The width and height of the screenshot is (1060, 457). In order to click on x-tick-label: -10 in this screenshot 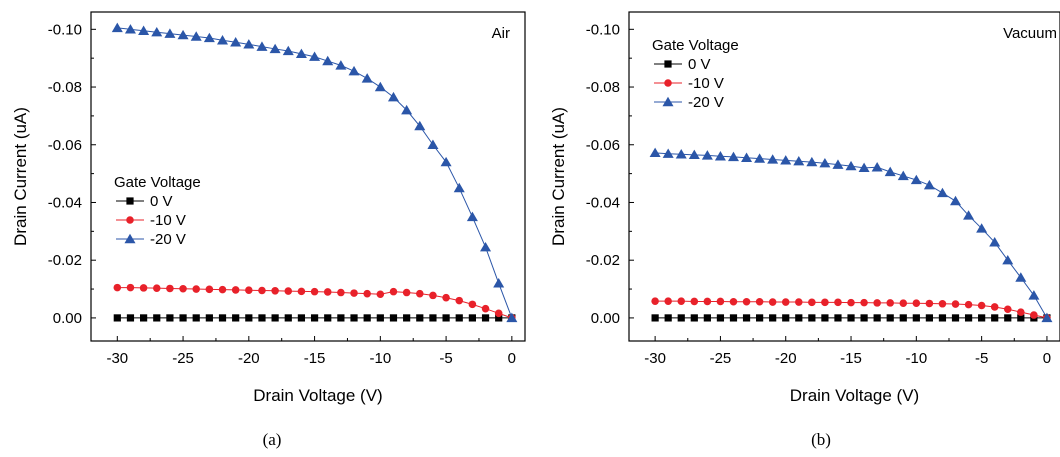, I will do `click(380, 358)`.